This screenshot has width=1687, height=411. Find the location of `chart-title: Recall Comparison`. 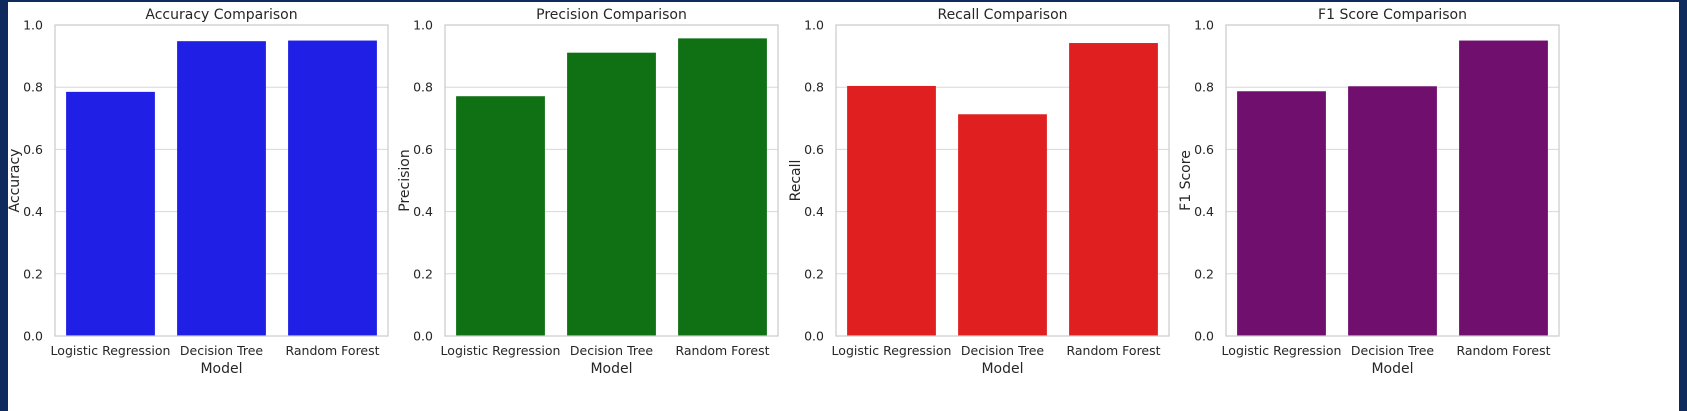

chart-title: Recall Comparison is located at coordinates (1002, 15).